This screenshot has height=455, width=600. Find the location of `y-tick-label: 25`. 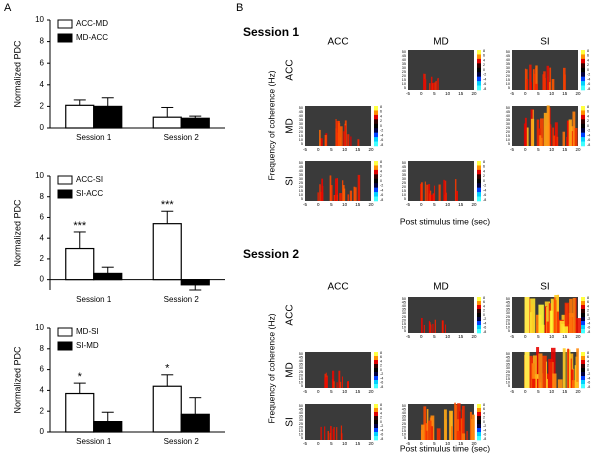

y-tick-label: 25 is located at coordinates (301, 424).